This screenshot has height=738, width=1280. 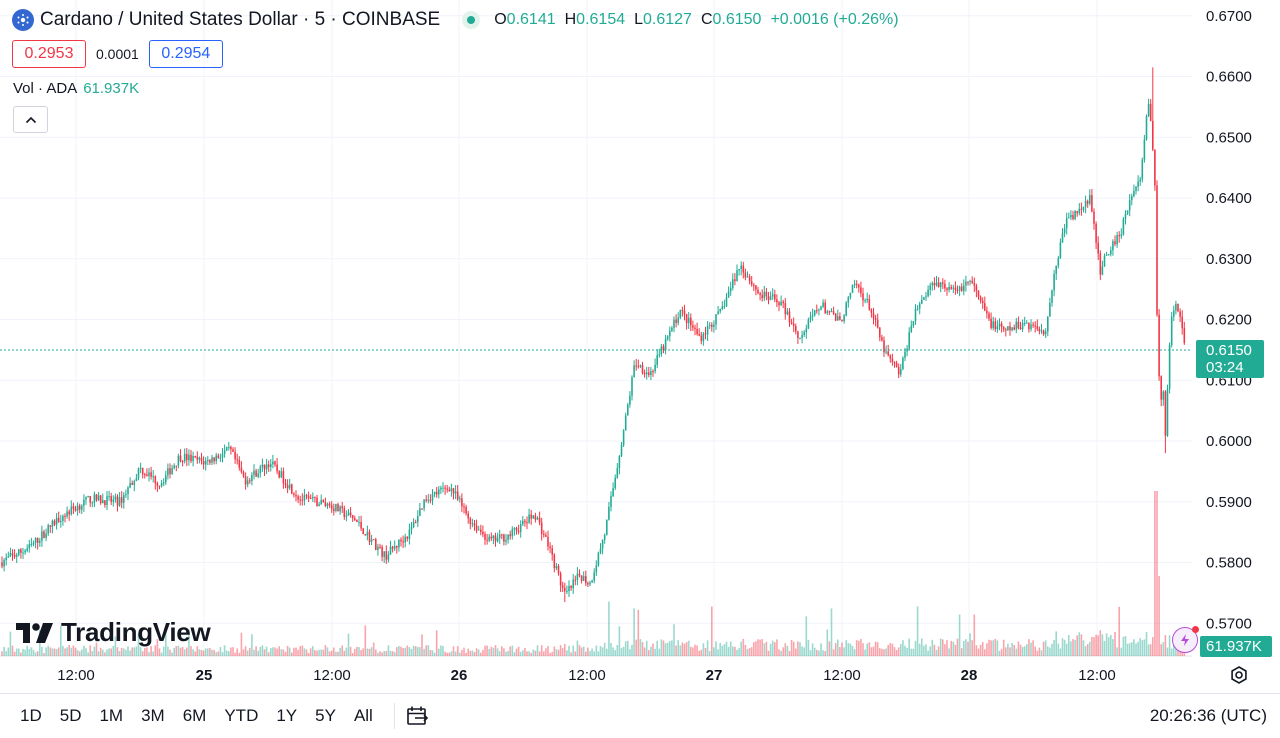 I want to click on ai-assistant-button, so click(x=1185, y=639).